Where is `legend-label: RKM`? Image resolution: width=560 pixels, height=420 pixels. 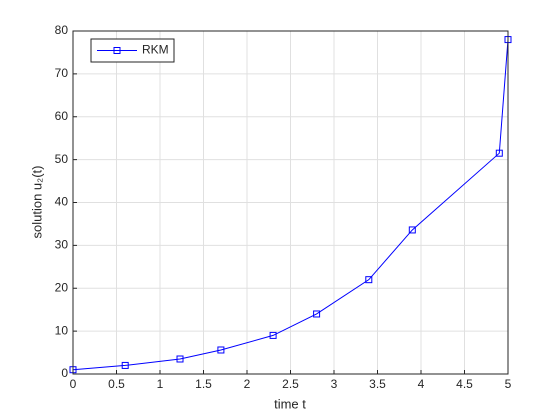
legend-label: RKM is located at coordinates (155, 50).